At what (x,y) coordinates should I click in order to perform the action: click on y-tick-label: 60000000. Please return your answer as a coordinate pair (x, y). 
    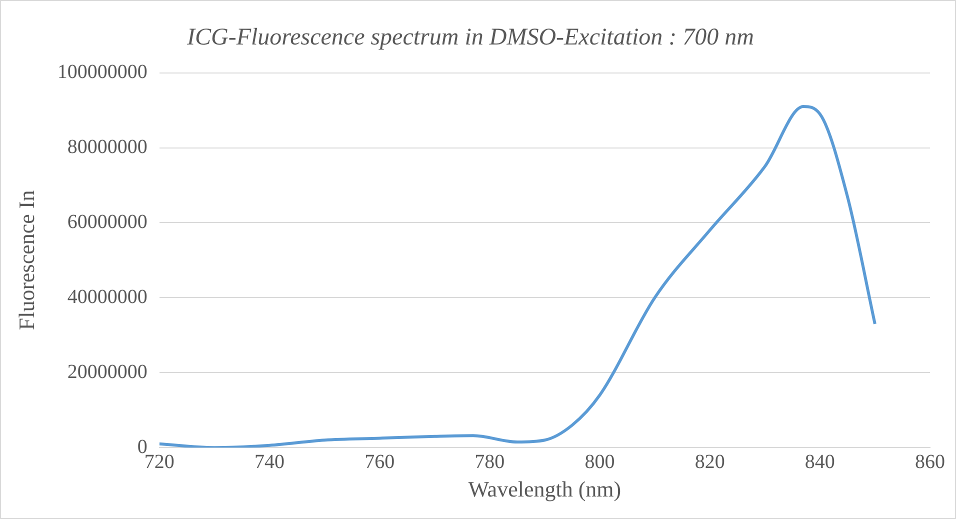
    Looking at the image, I should click on (107, 221).